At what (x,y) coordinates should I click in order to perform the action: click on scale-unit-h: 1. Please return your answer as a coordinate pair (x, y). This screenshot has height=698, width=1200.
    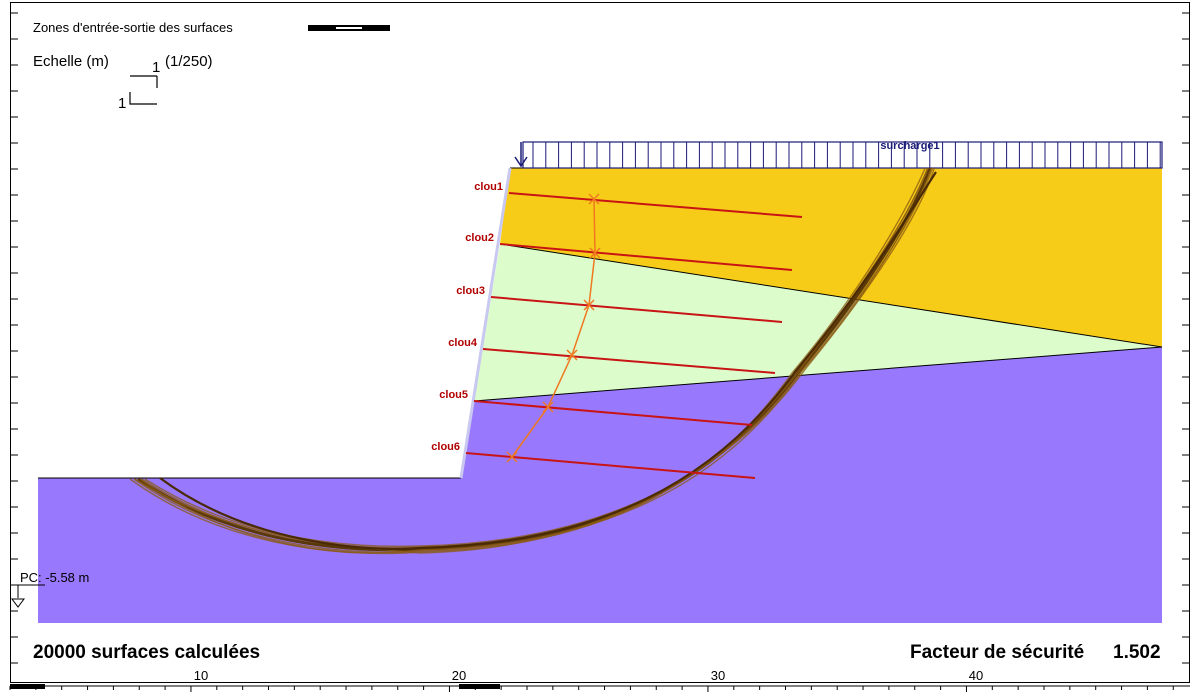
    Looking at the image, I should click on (156, 67).